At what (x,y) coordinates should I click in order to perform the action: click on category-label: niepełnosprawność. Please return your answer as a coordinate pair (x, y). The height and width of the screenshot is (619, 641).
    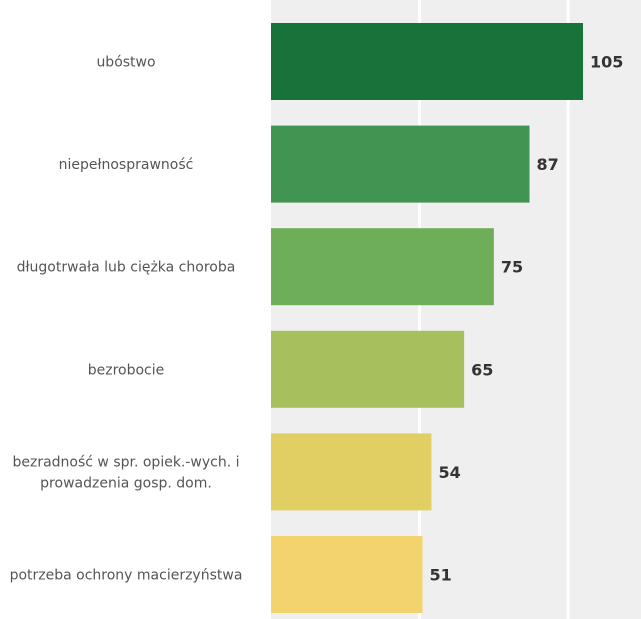
    Looking at the image, I should click on (126, 165).